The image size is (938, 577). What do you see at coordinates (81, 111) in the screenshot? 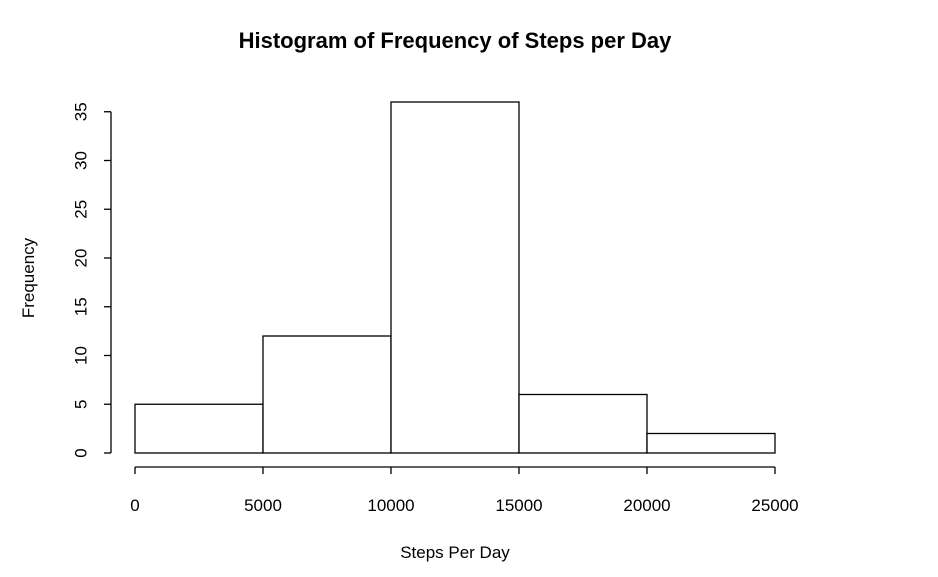
I see `y-tick-label-7: 35` at bounding box center [81, 111].